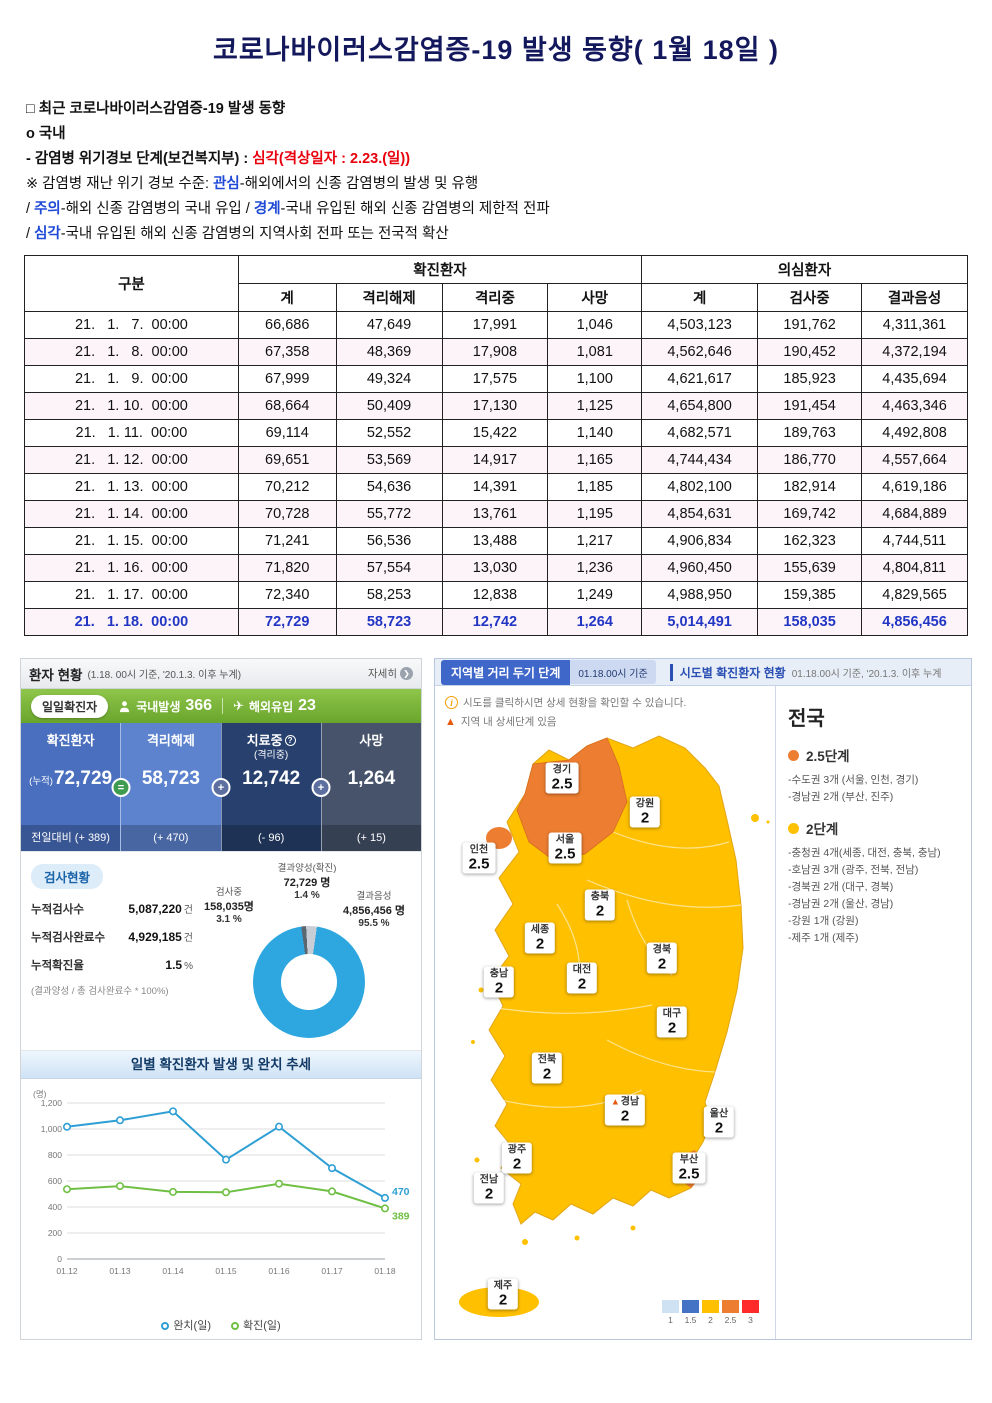  I want to click on level-gwansim: 관심, so click(226, 184).